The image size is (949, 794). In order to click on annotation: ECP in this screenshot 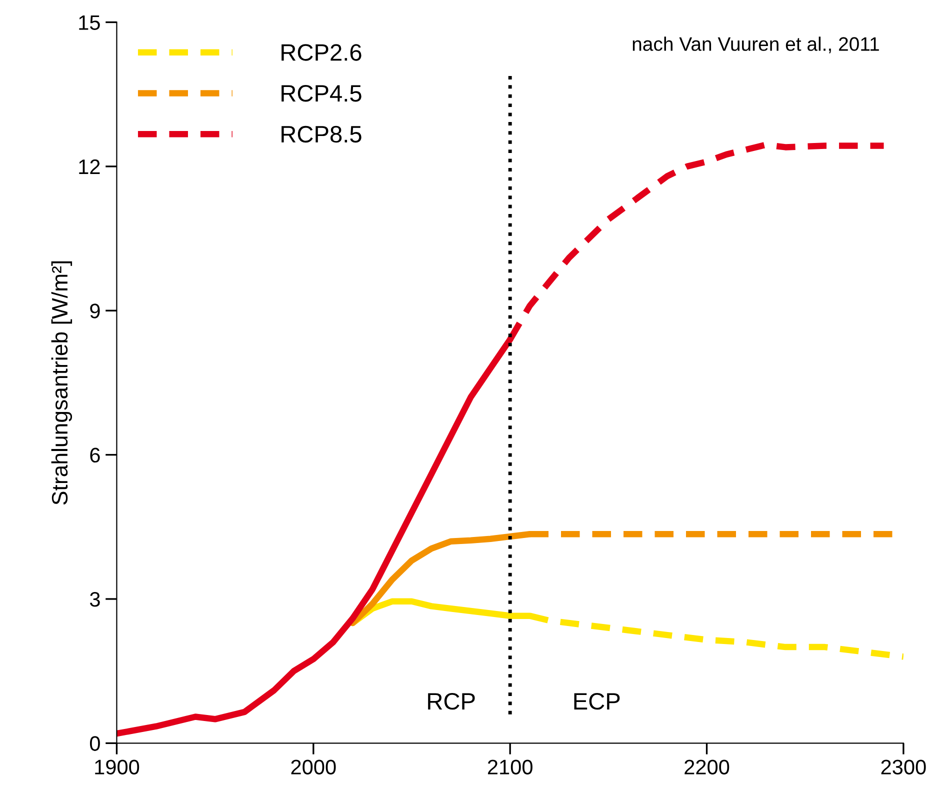, I will do `click(597, 701)`.